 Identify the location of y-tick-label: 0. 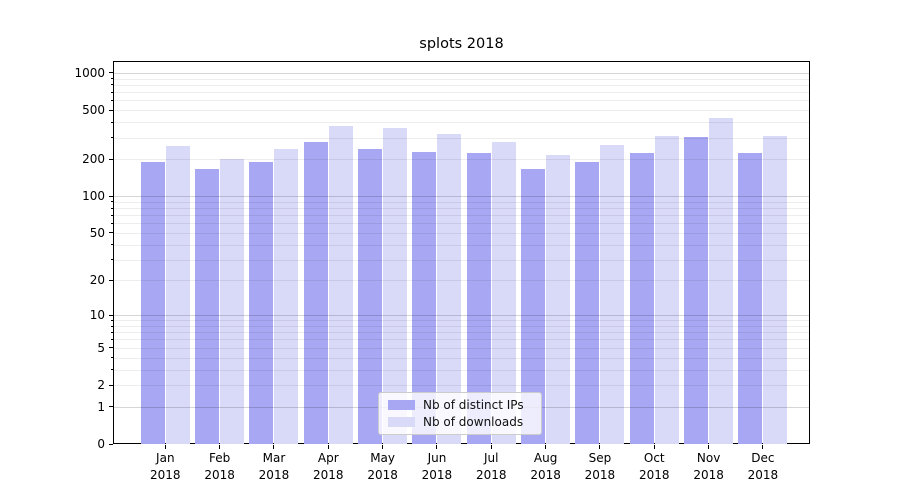
(101, 444).